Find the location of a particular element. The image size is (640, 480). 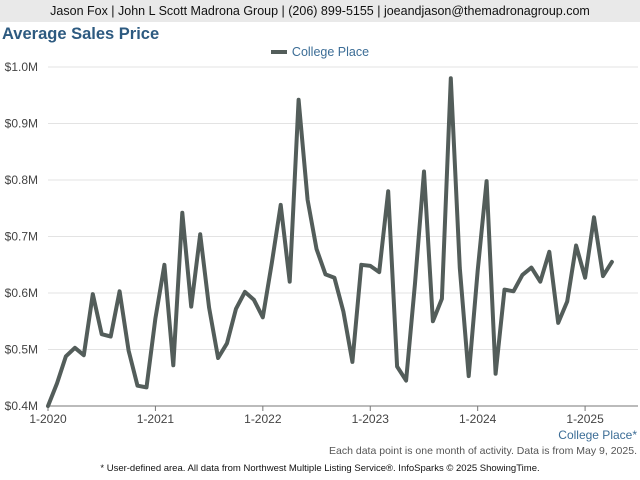

y-tick-label: $0.4M is located at coordinates (21, 406).